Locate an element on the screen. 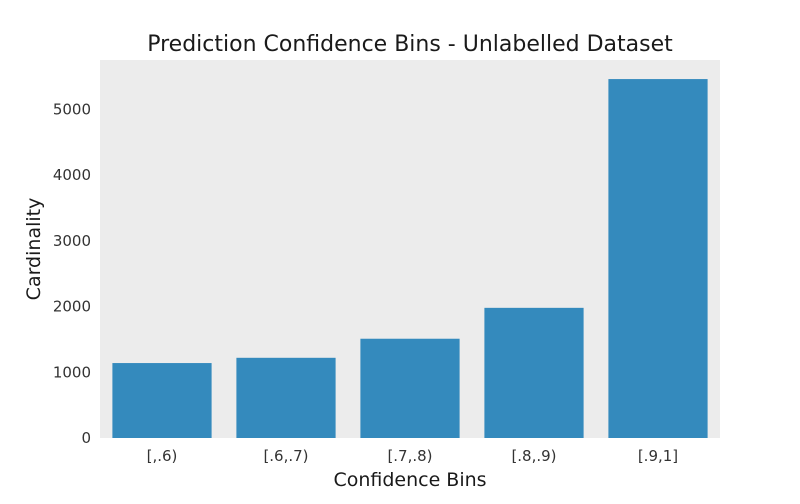  y-tick-labels: 0 1000 2000 3000 4000 5000 is located at coordinates (72, 273).